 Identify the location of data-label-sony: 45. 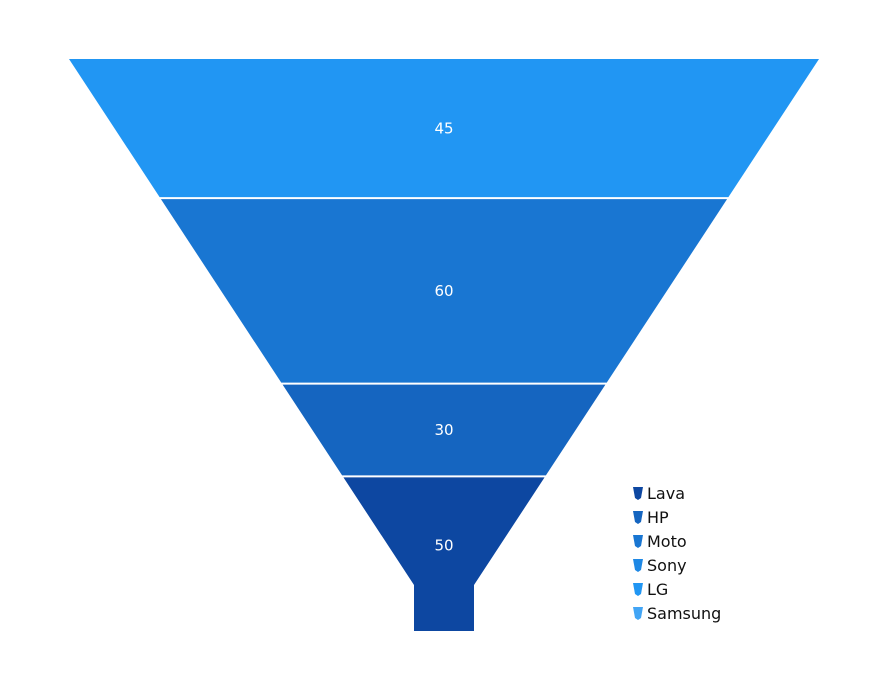
(443, 129).